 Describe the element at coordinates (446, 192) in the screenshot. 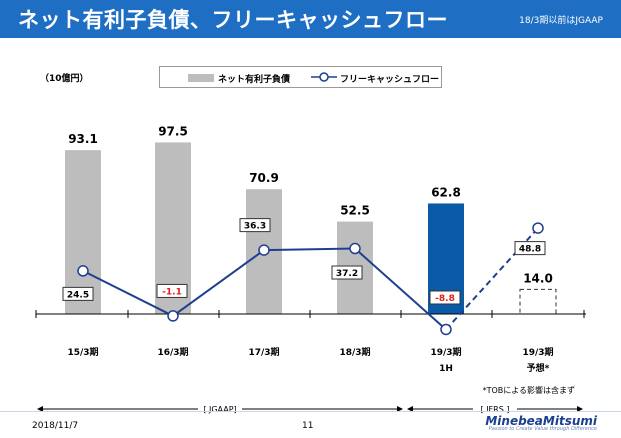

I see `bar-value-label: 62.8` at that location.